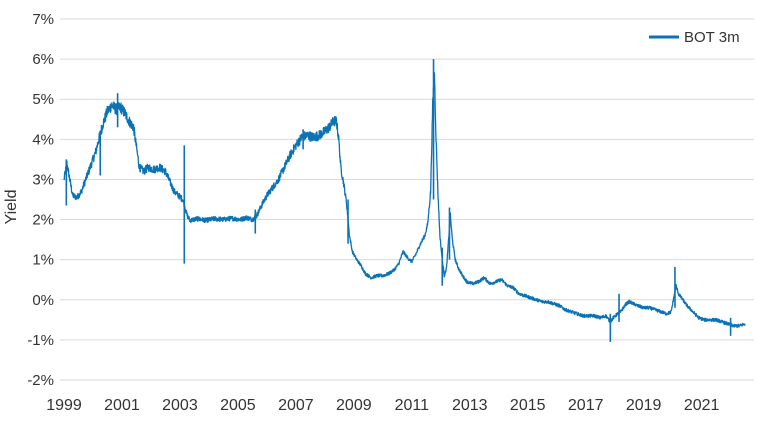 The width and height of the screenshot is (757, 423). I want to click on y-axis-label: Yield, so click(11, 207).